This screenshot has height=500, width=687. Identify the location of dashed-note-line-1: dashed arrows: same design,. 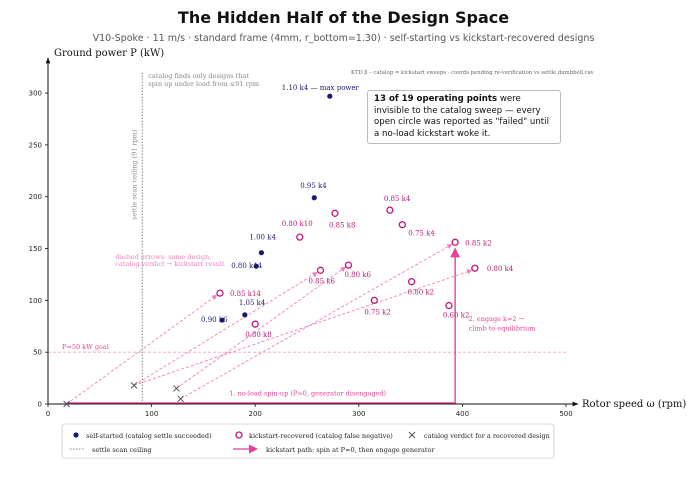
(163, 257).